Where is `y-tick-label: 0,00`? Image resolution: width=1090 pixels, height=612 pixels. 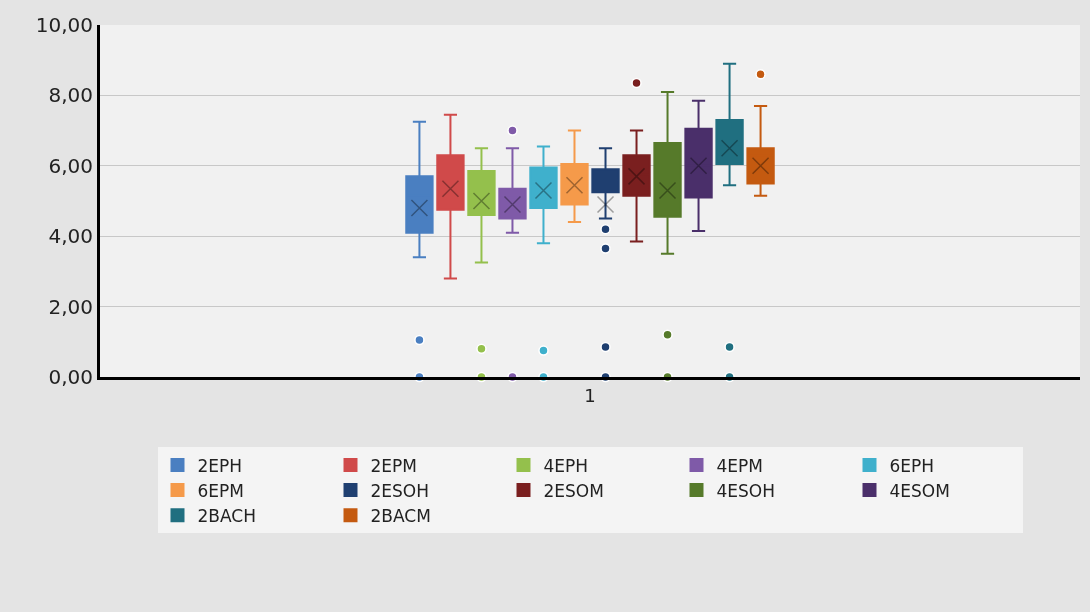 y-tick-label: 0,00 is located at coordinates (70, 377).